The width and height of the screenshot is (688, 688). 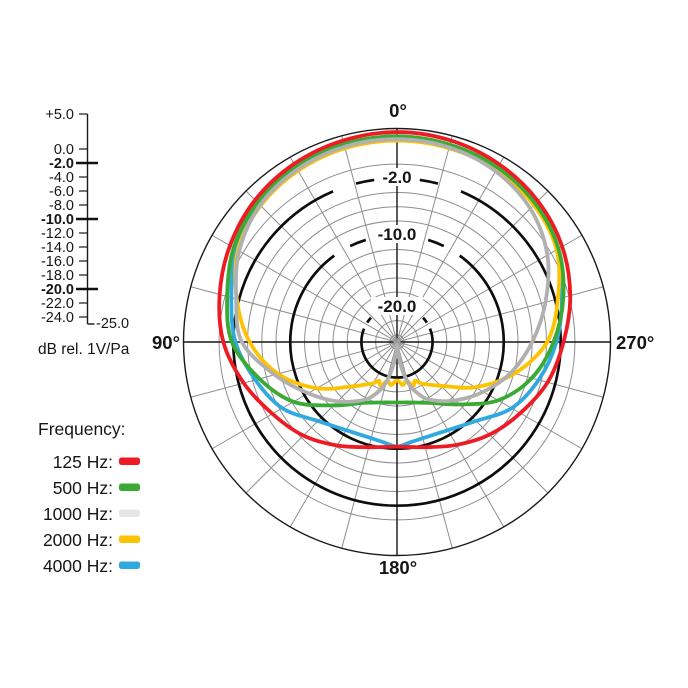 I want to click on ring-label-mask-10db, so click(x=397, y=234).